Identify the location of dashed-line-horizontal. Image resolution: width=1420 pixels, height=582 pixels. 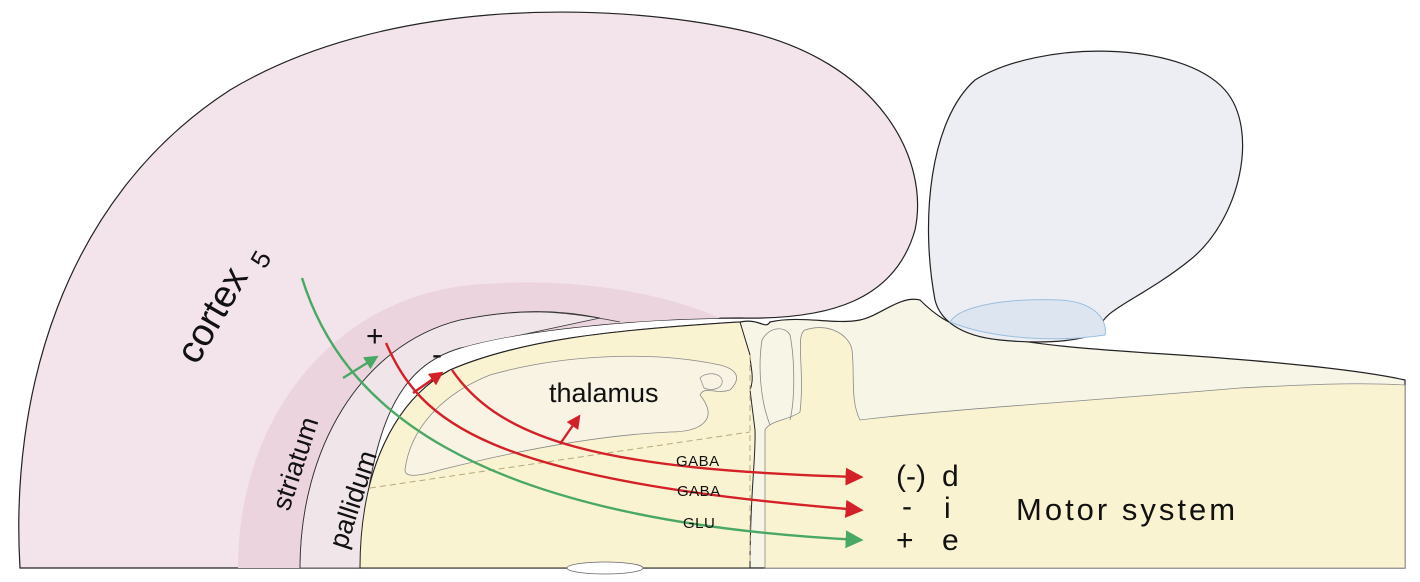
(560, 460).